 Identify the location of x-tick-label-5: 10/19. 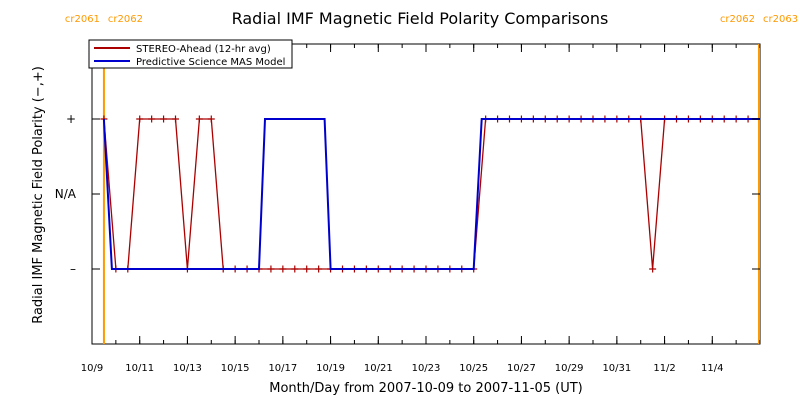
(330, 368).